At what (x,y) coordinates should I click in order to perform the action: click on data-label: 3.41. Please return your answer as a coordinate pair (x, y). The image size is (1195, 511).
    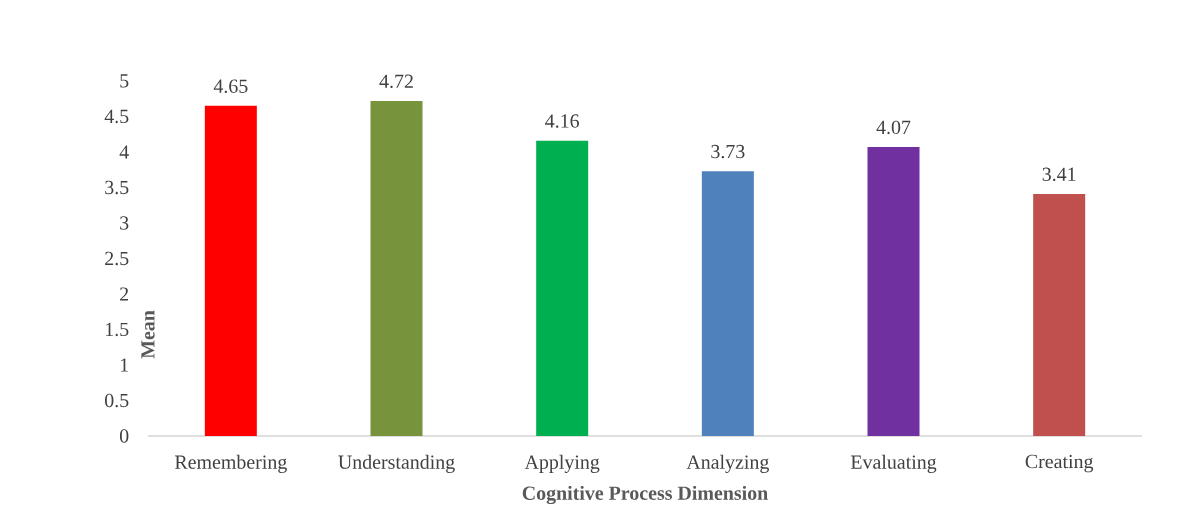
    Looking at the image, I should click on (1059, 174).